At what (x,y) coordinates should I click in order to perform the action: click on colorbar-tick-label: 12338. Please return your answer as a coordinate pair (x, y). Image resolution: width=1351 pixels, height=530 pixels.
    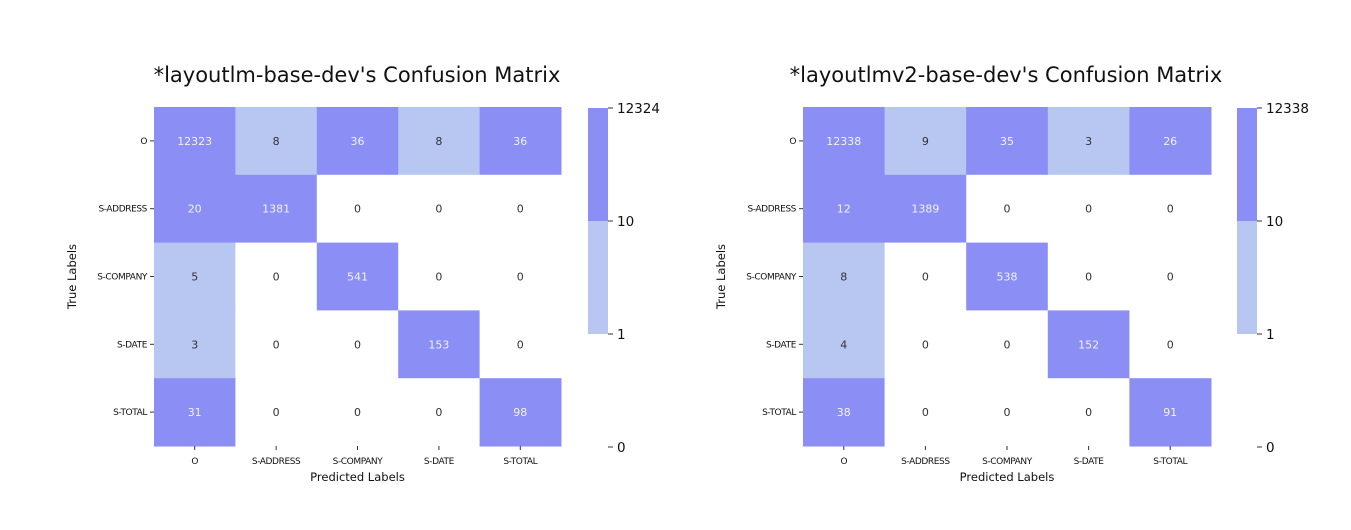
    Looking at the image, I should click on (1287, 109).